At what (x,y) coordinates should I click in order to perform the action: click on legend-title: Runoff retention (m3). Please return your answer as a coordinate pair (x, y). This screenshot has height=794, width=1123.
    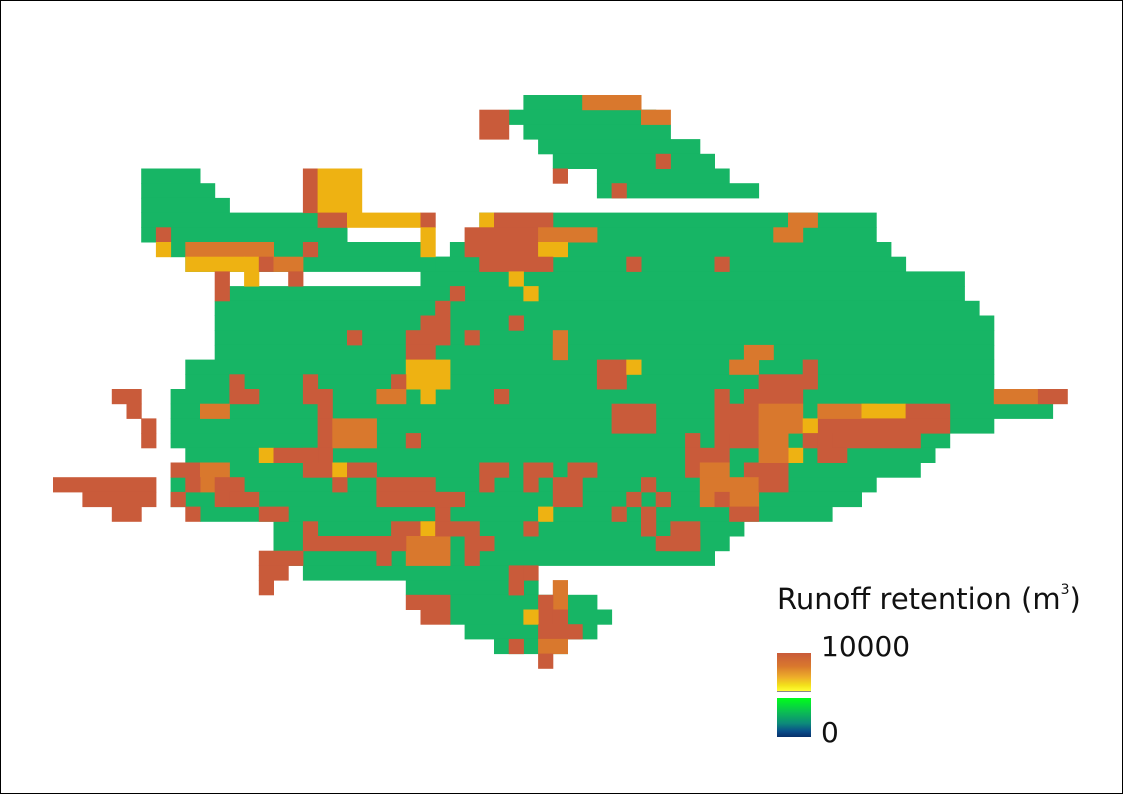
    Looking at the image, I should click on (929, 599).